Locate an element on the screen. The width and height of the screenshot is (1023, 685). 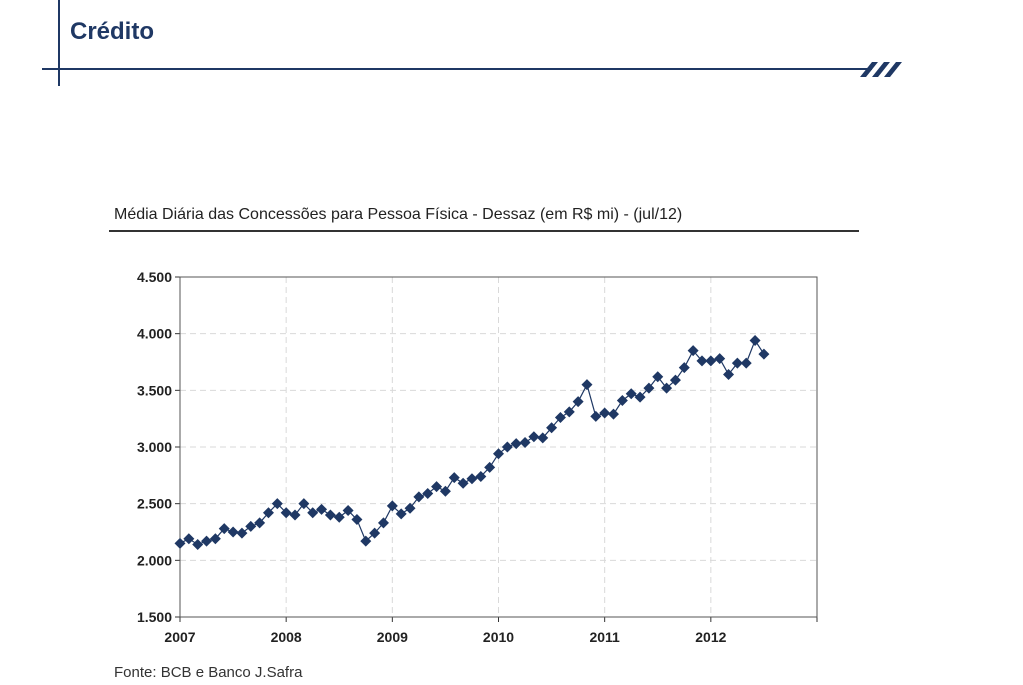
y-tick-label: 3.000 is located at coordinates (154, 447).